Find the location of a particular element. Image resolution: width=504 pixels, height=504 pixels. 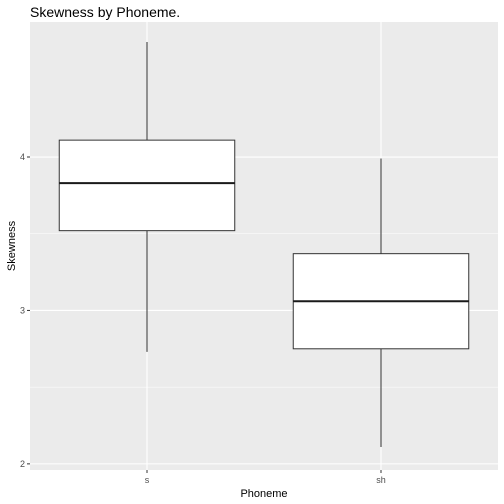

x-tick-label: sh is located at coordinates (381, 480).